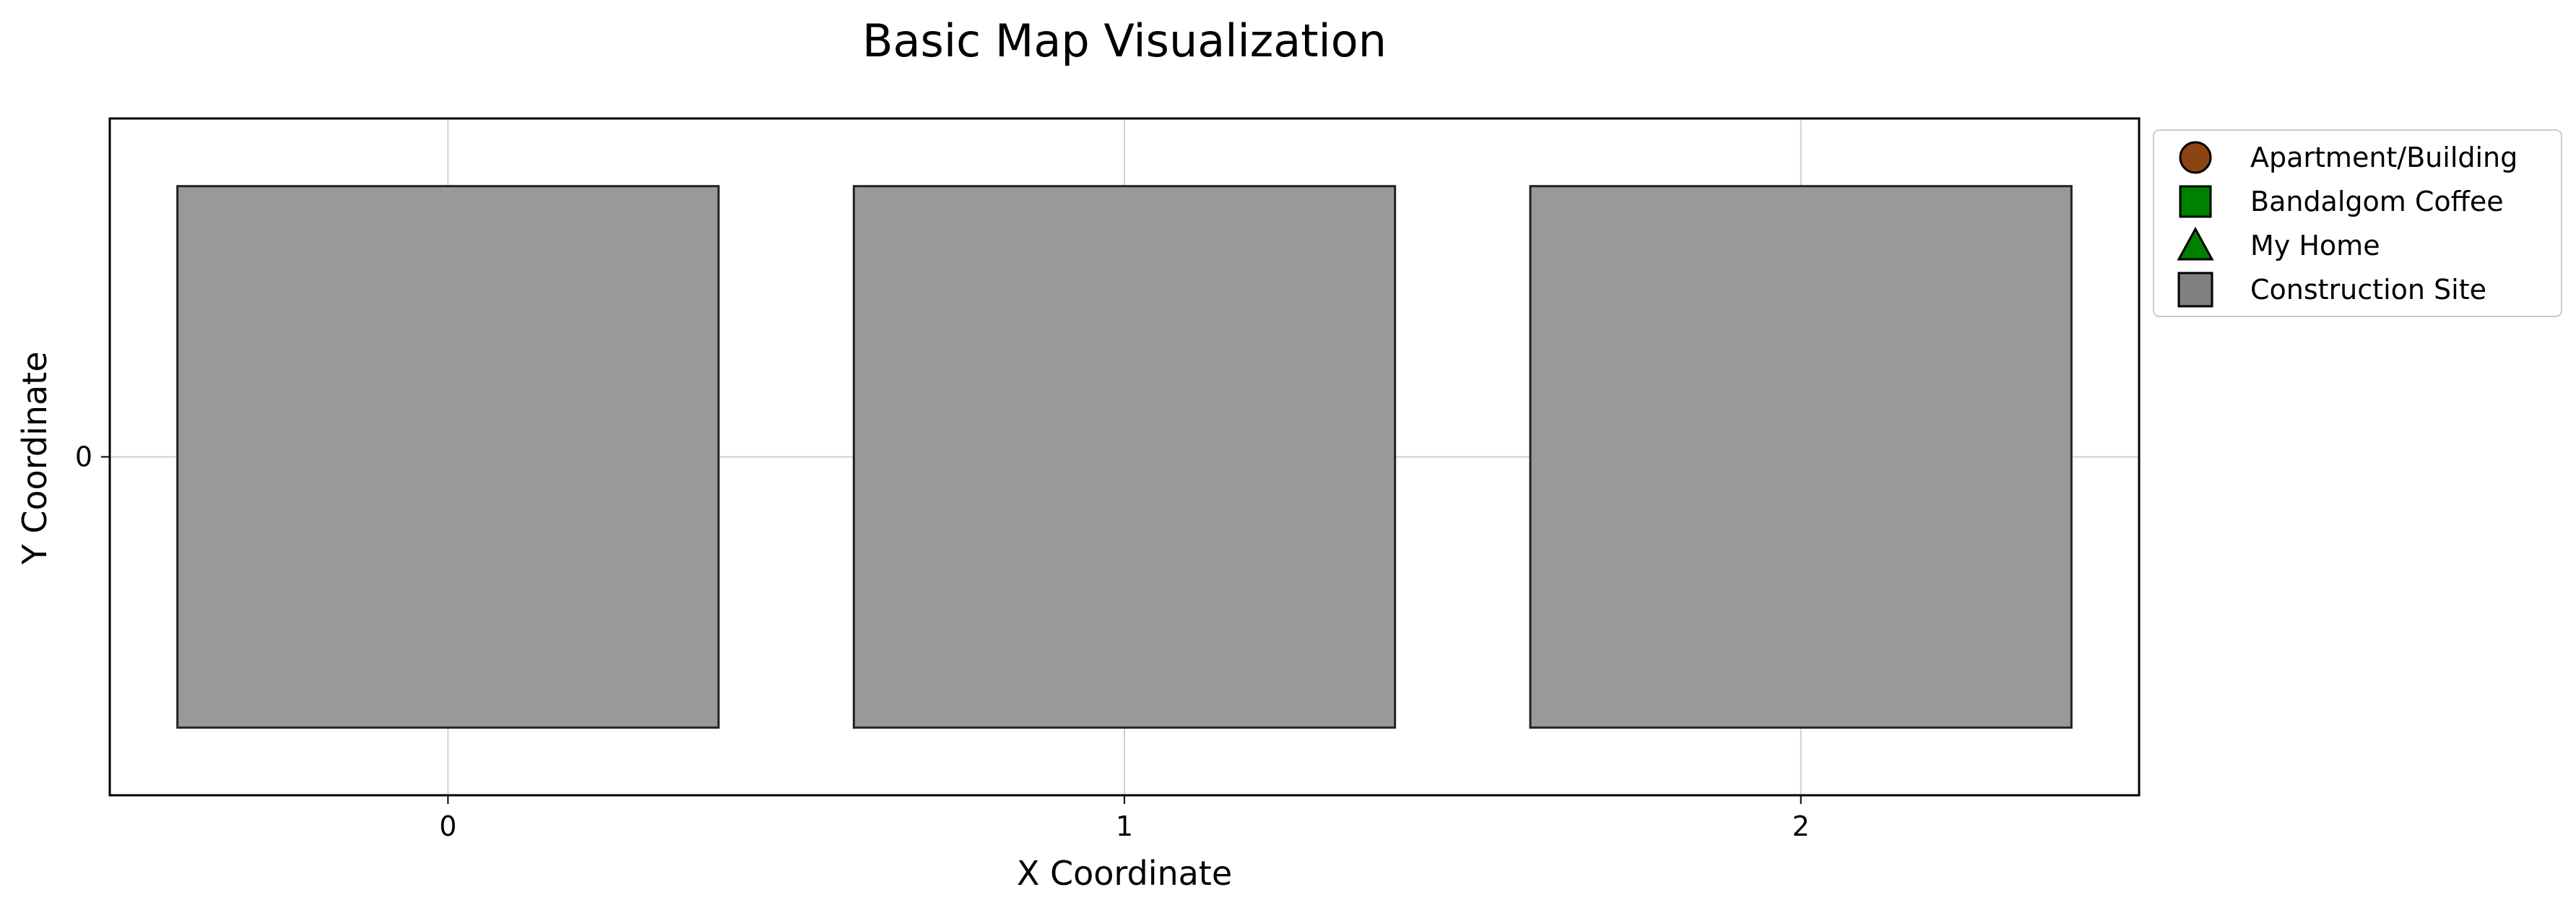  What do you see at coordinates (34, 459) in the screenshot?
I see `y-axis-label: Y Coordinate` at bounding box center [34, 459].